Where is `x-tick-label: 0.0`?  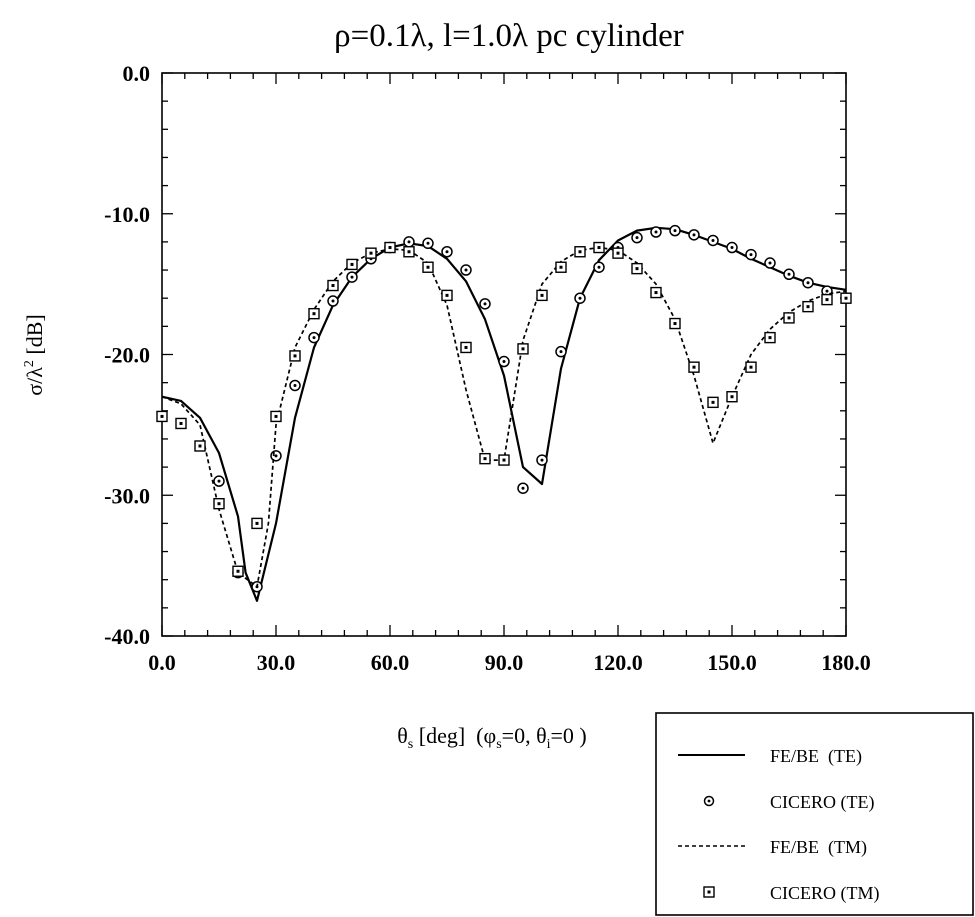
x-tick-label: 0.0 is located at coordinates (162, 662).